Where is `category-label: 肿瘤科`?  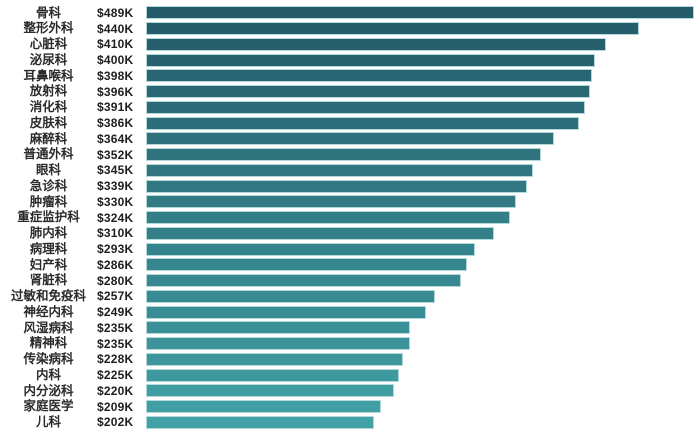 category-label: 肿瘤科 is located at coordinates (48, 201).